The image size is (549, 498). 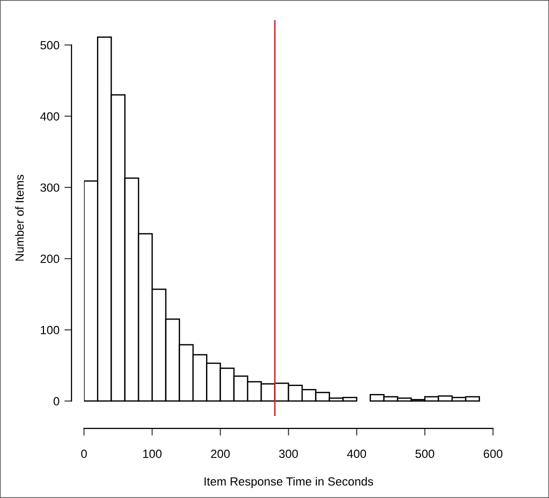 What do you see at coordinates (289, 482) in the screenshot?
I see `x-axis-title: Item Response Time in Seconds` at bounding box center [289, 482].